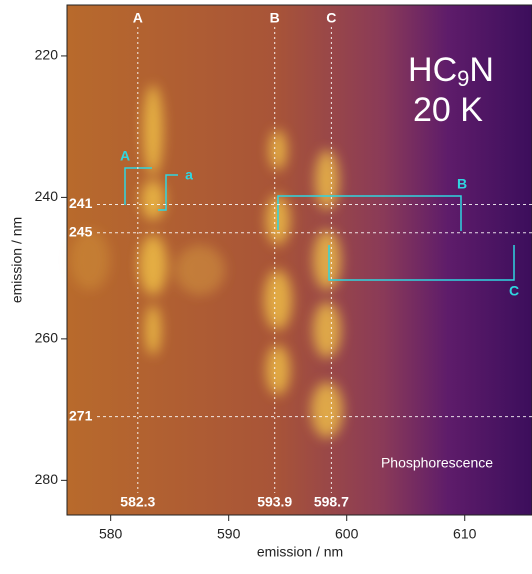 Image resolution: width=532 pixels, height=574 pixels. Describe the element at coordinates (481, 70) in the screenshot. I see `formula-part: N` at that location.